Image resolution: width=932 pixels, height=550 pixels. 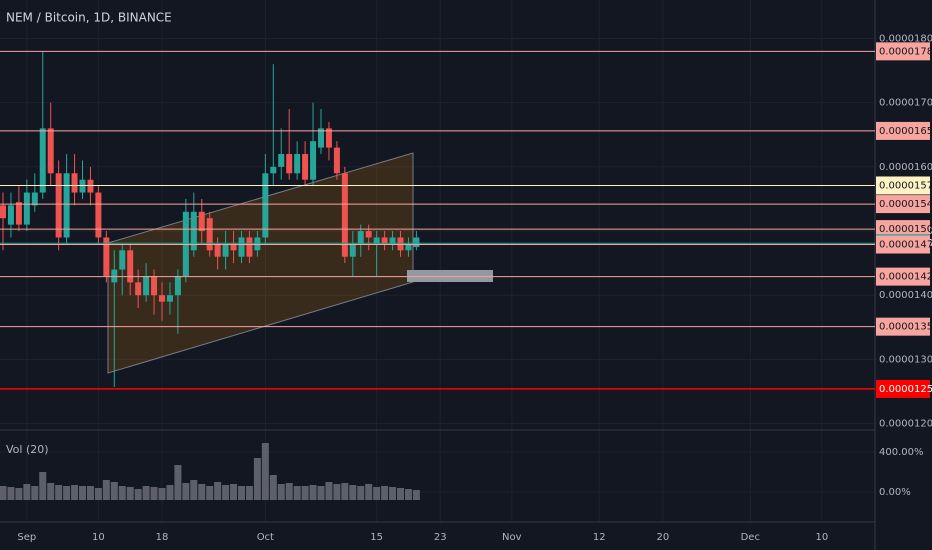 What do you see at coordinates (27, 449) in the screenshot?
I see `volume-title: Vol (20)` at bounding box center [27, 449].